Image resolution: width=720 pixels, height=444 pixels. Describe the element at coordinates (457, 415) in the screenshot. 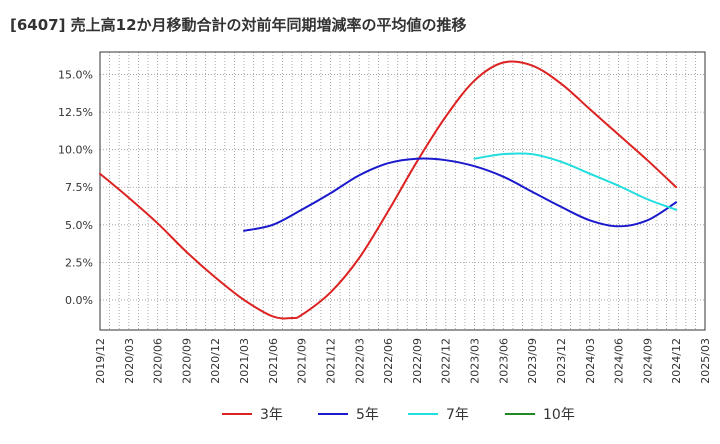

I see `legend-label-2: 7年` at that location.